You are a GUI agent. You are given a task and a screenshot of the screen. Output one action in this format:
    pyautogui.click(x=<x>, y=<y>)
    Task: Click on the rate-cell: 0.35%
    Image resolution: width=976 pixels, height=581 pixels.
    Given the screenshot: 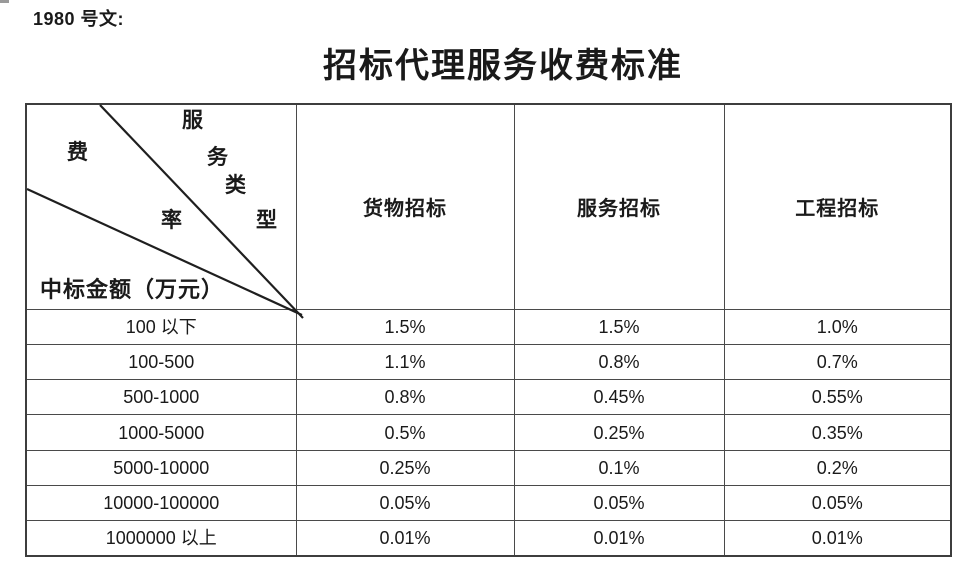 What is the action you would take?
    pyautogui.click(x=837, y=432)
    